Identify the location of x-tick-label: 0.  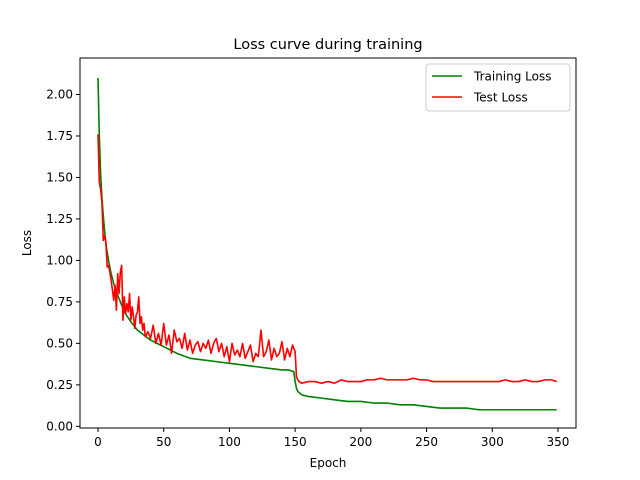
(98, 442).